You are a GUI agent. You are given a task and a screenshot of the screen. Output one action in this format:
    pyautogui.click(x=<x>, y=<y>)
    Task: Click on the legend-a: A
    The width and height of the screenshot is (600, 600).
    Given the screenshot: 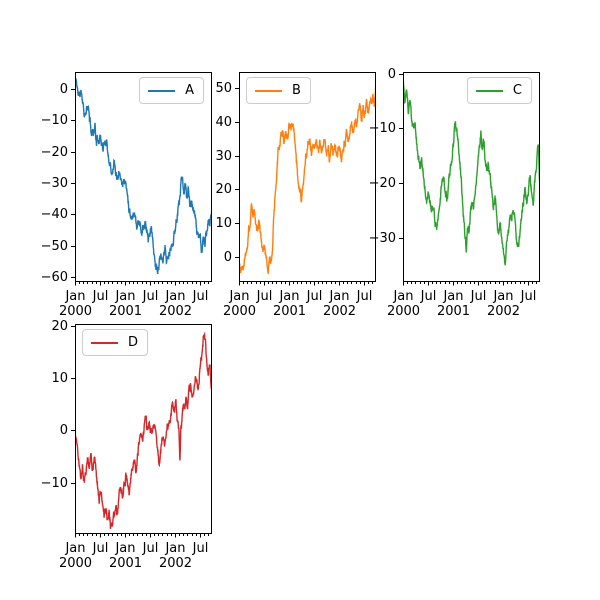 What is the action you would take?
    pyautogui.click(x=171, y=90)
    